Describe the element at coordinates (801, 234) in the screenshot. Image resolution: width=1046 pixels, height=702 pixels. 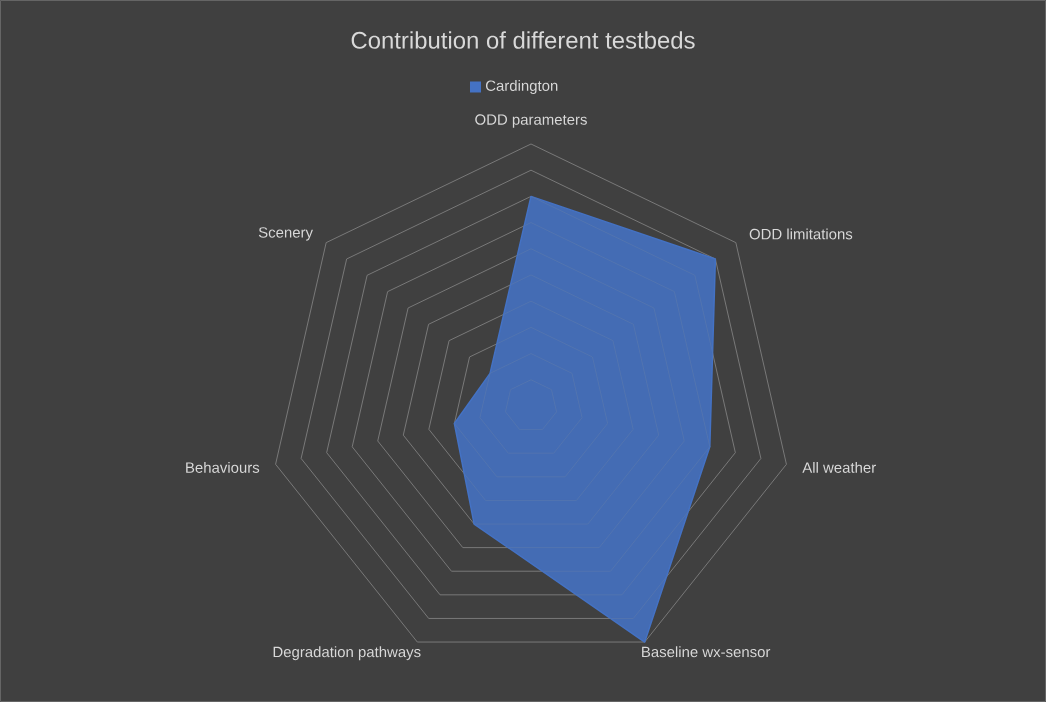
I see `spoke-label: ODD limitations` at that location.